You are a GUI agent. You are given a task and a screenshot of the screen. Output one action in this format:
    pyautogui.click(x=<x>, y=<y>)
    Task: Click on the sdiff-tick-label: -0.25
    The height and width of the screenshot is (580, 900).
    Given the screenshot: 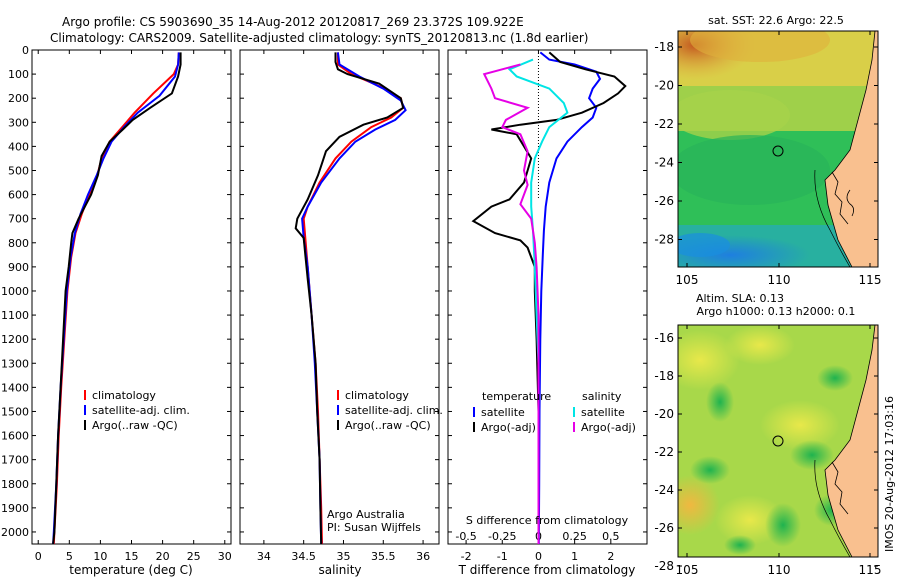 What is the action you would take?
    pyautogui.click(x=502, y=536)
    